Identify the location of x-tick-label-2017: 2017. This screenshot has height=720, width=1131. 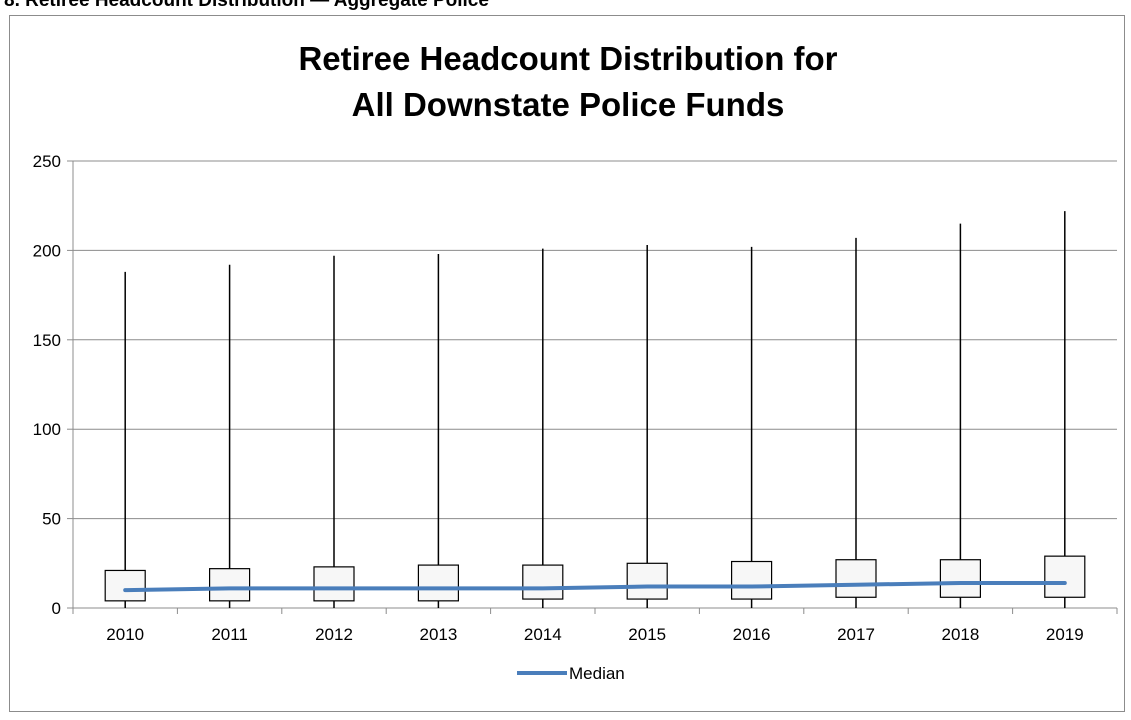
(856, 634).